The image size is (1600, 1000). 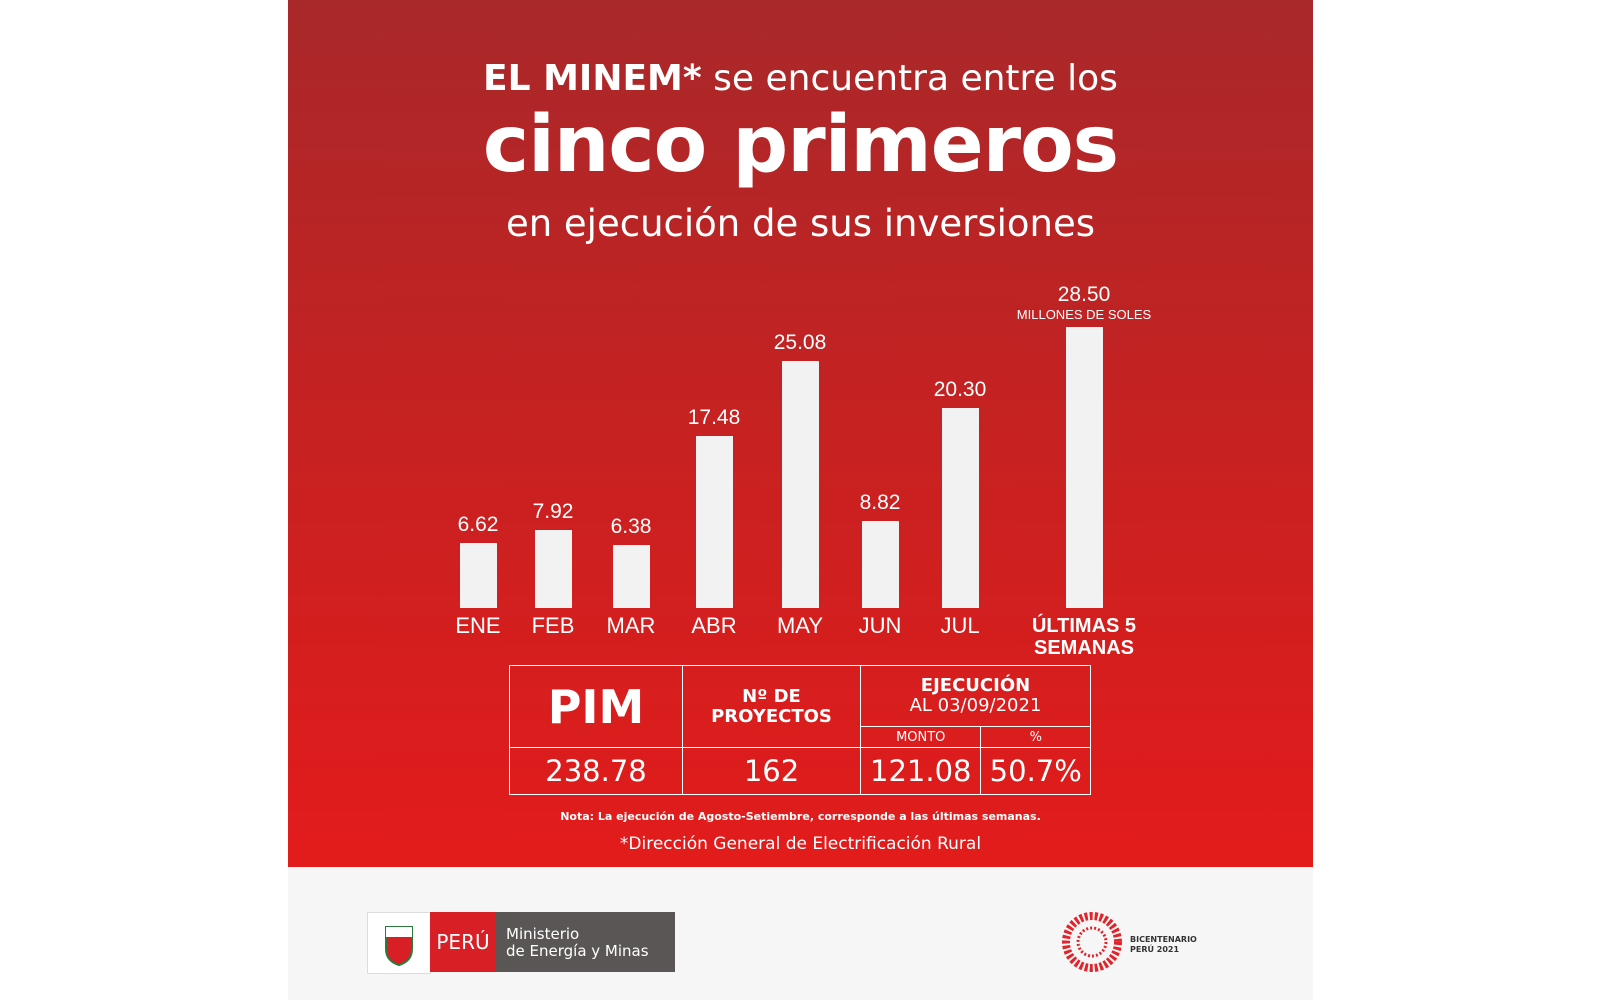 I want to click on subheader-cell: %, so click(x=1035, y=737).